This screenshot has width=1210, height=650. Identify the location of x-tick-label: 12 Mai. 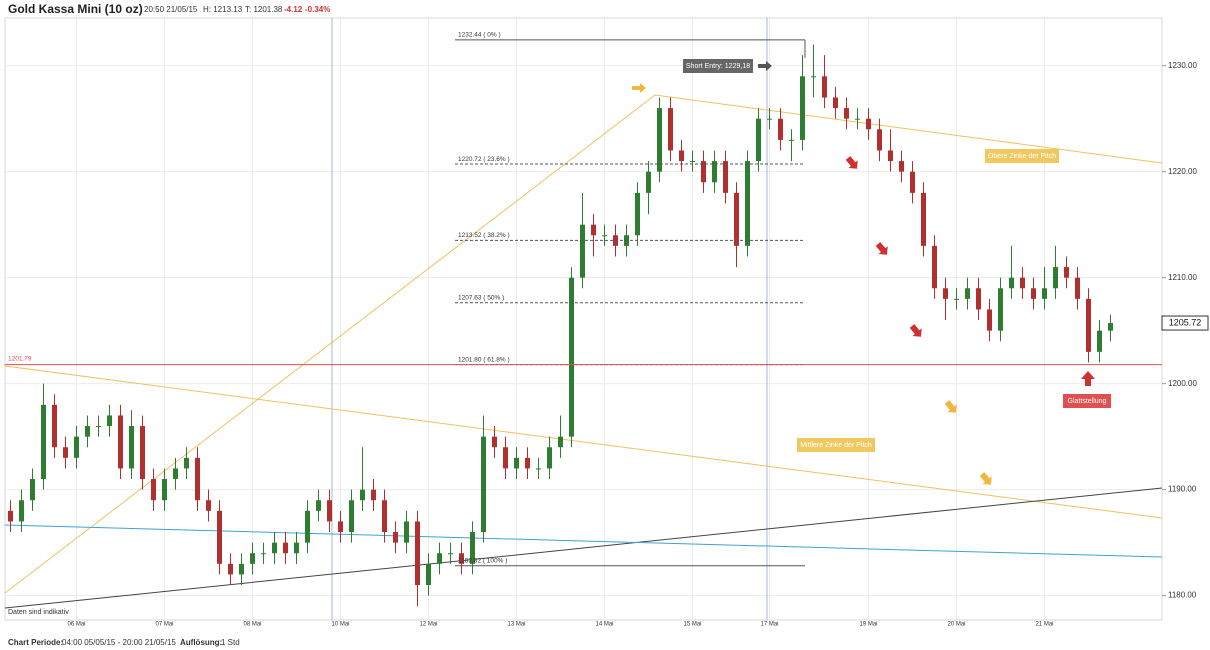
(428, 625).